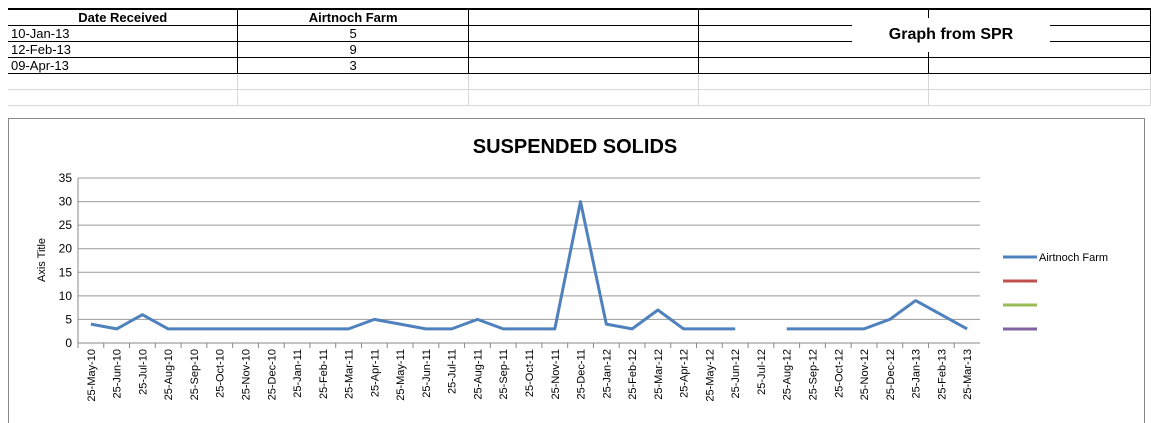 The width and height of the screenshot is (1151, 423). I want to click on x-tick-label: 25-Jul-11, so click(453, 371).